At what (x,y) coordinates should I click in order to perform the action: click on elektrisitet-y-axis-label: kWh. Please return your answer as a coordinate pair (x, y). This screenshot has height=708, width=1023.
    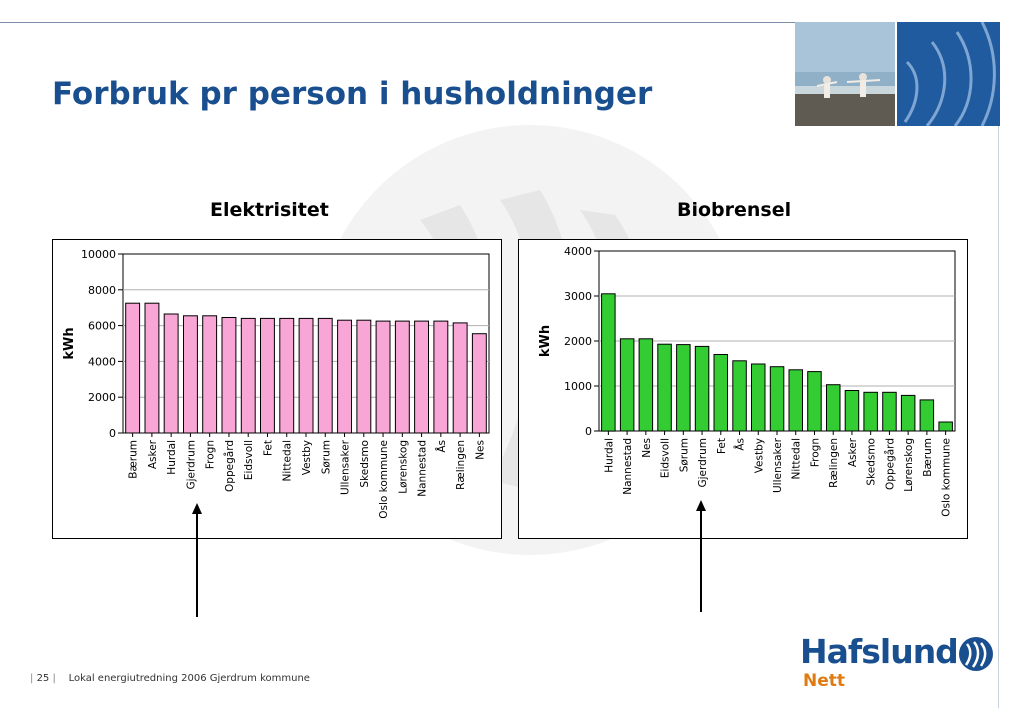
    Looking at the image, I should click on (69, 343).